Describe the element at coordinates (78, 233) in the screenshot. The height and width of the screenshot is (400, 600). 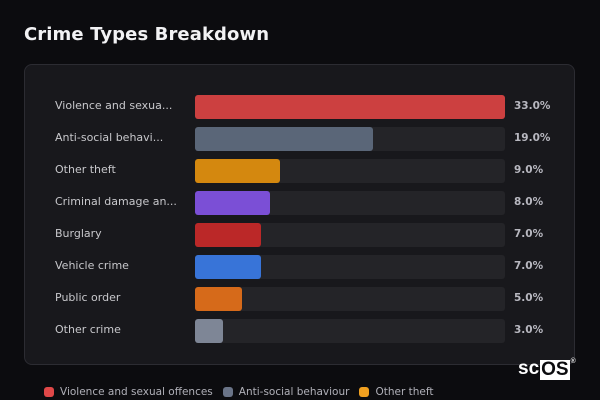
I see `bar-label: Burglary` at that location.